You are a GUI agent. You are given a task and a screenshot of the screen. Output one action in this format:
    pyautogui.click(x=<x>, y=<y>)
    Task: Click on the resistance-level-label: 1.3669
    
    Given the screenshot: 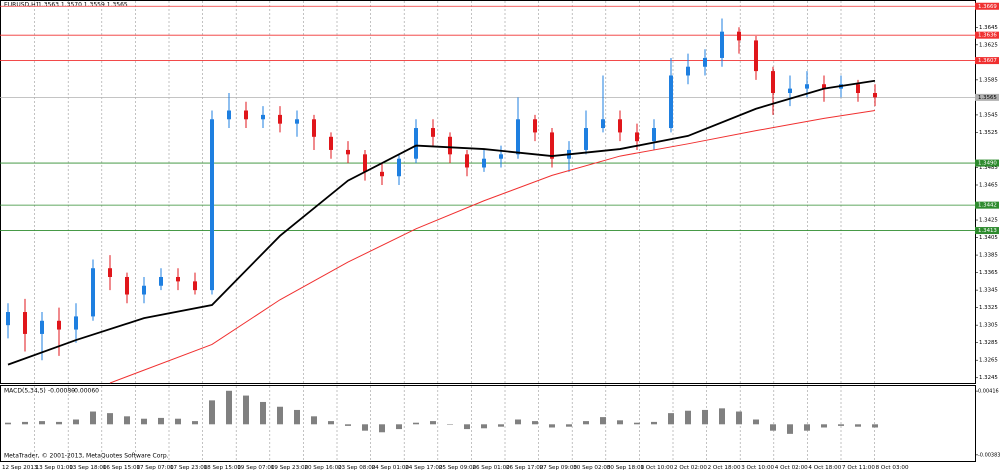 What is the action you would take?
    pyautogui.click(x=987, y=7)
    